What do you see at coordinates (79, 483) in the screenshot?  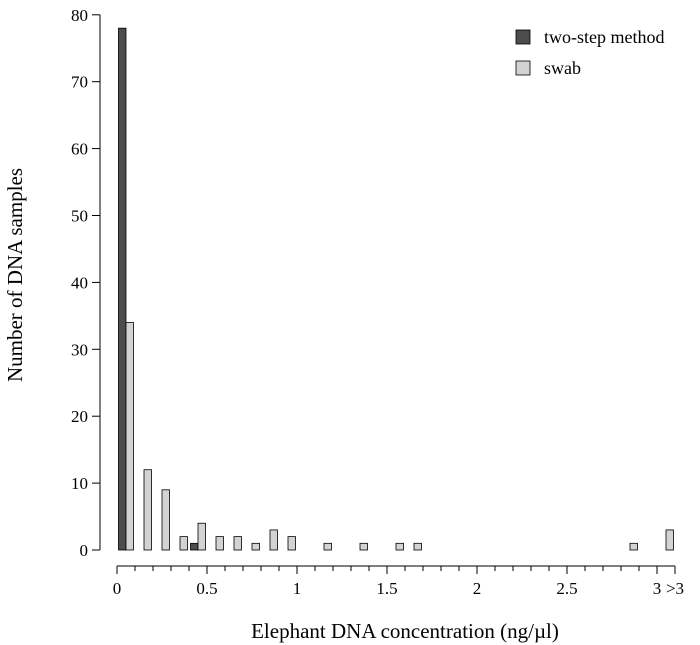 I see `y-tick-label: 10` at bounding box center [79, 483].